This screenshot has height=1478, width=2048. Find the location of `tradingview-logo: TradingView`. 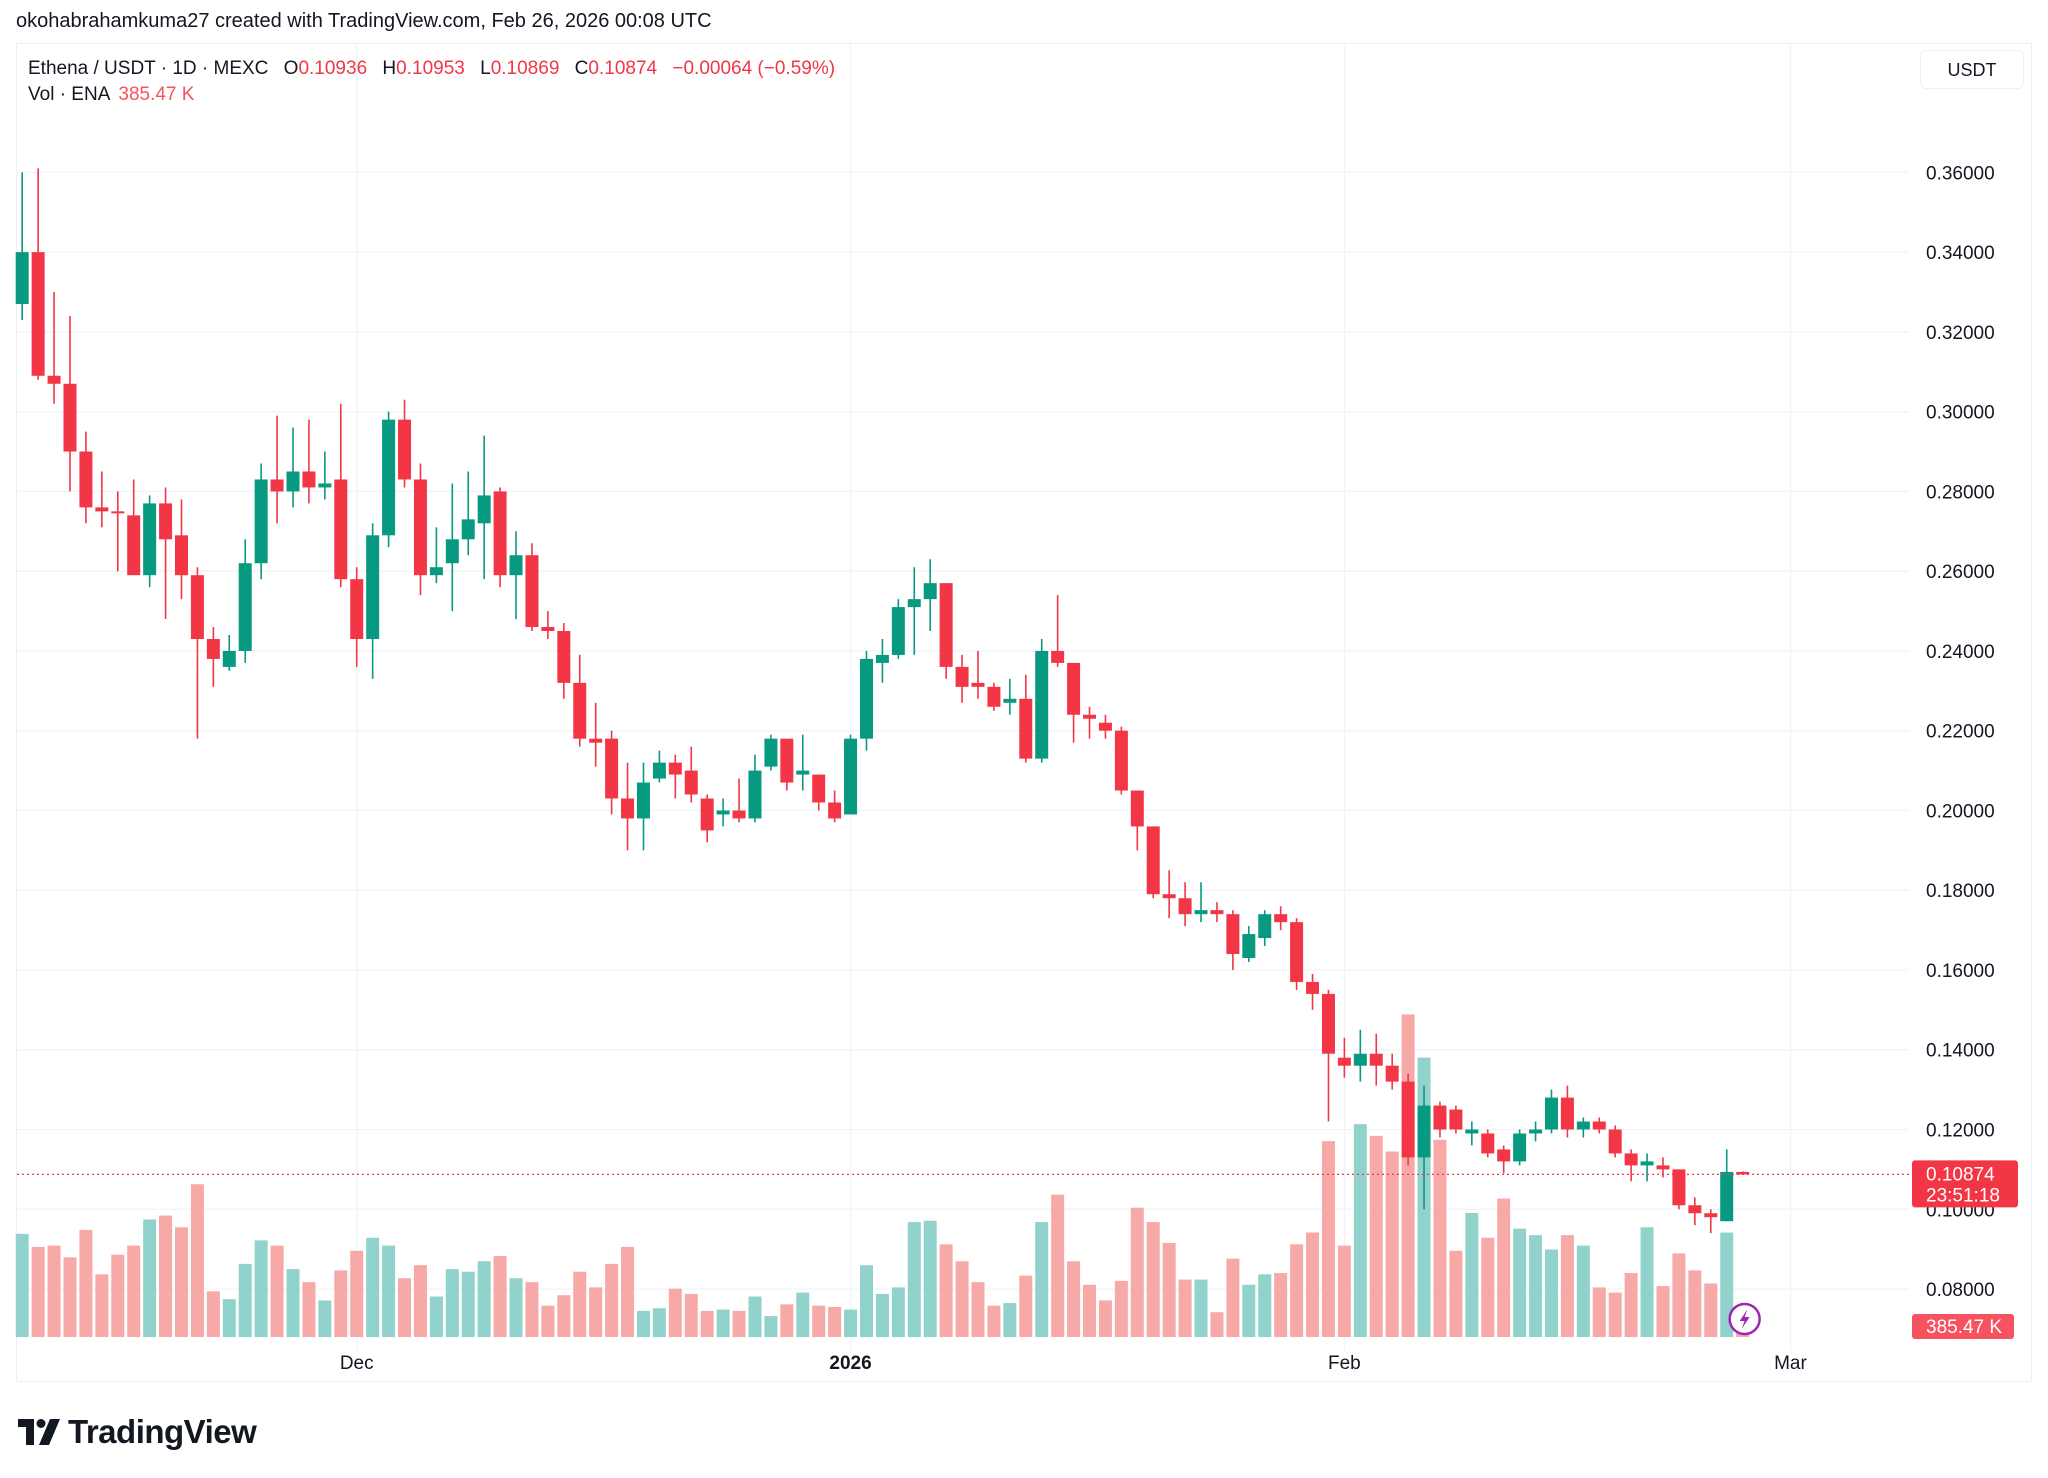

tradingview-logo: TradingView is located at coordinates (137, 1432).